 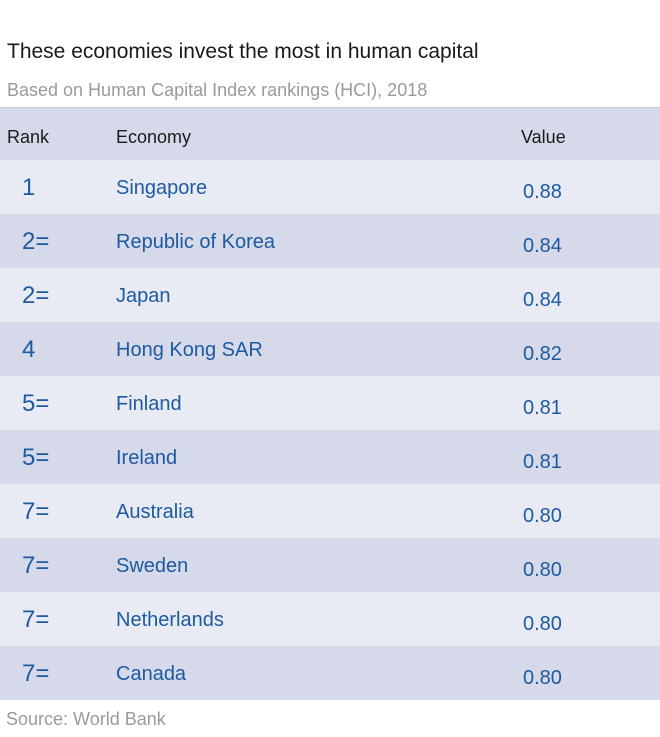 I want to click on economy-cell: Japan, so click(x=143, y=296).